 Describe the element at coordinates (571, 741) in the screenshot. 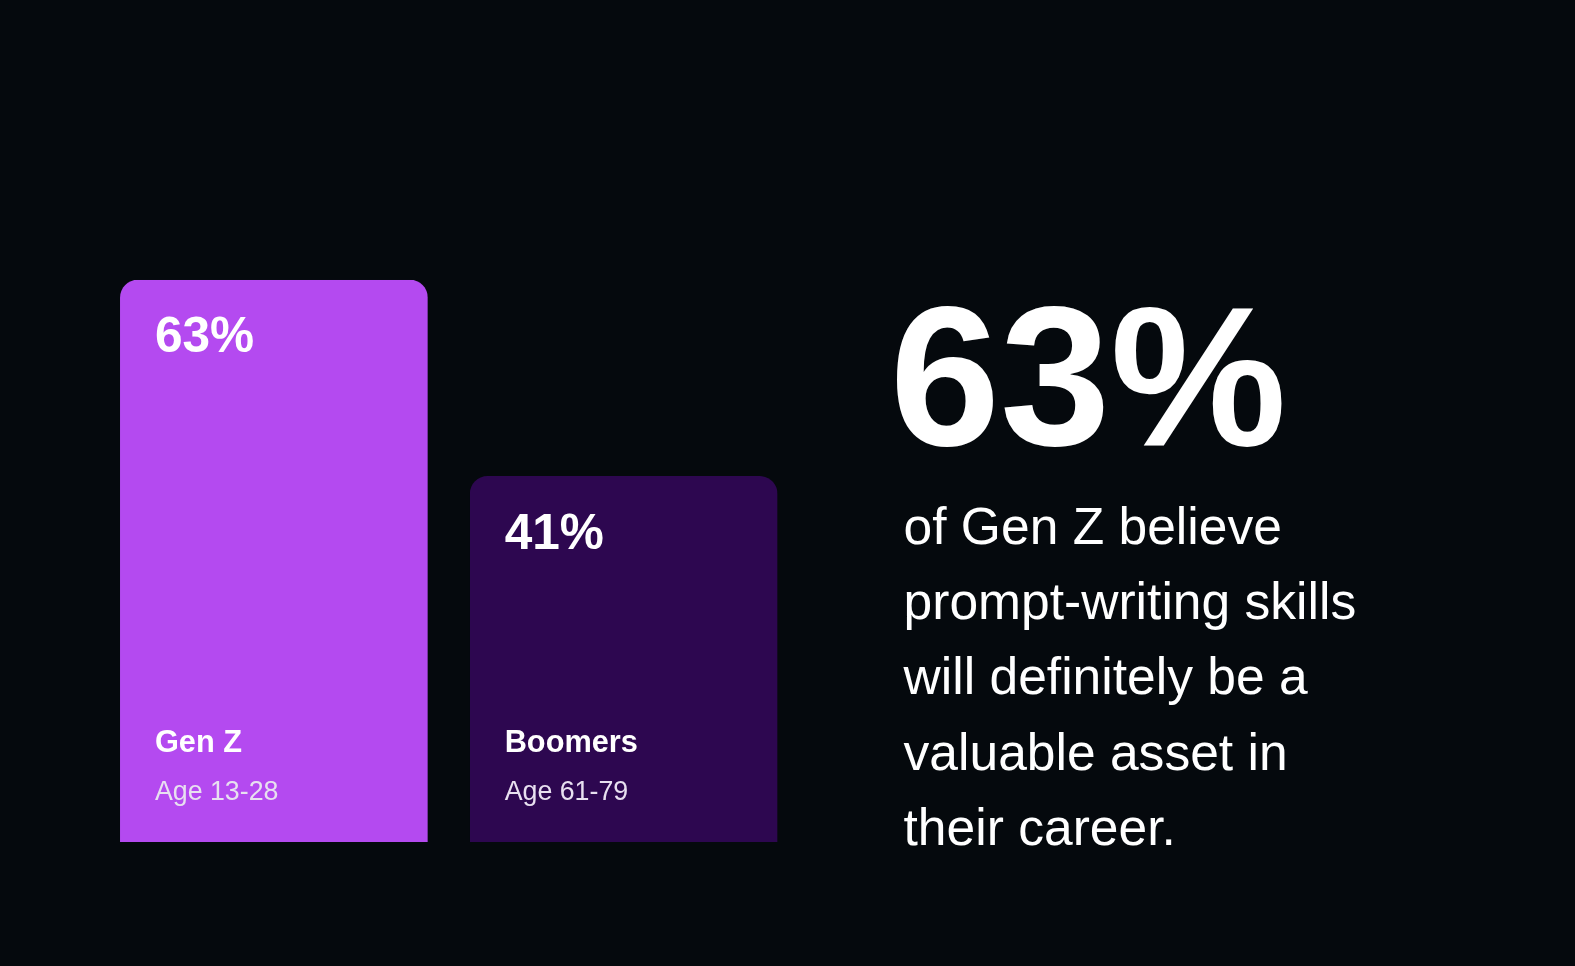

I see `x-tick-label: Boomers` at that location.